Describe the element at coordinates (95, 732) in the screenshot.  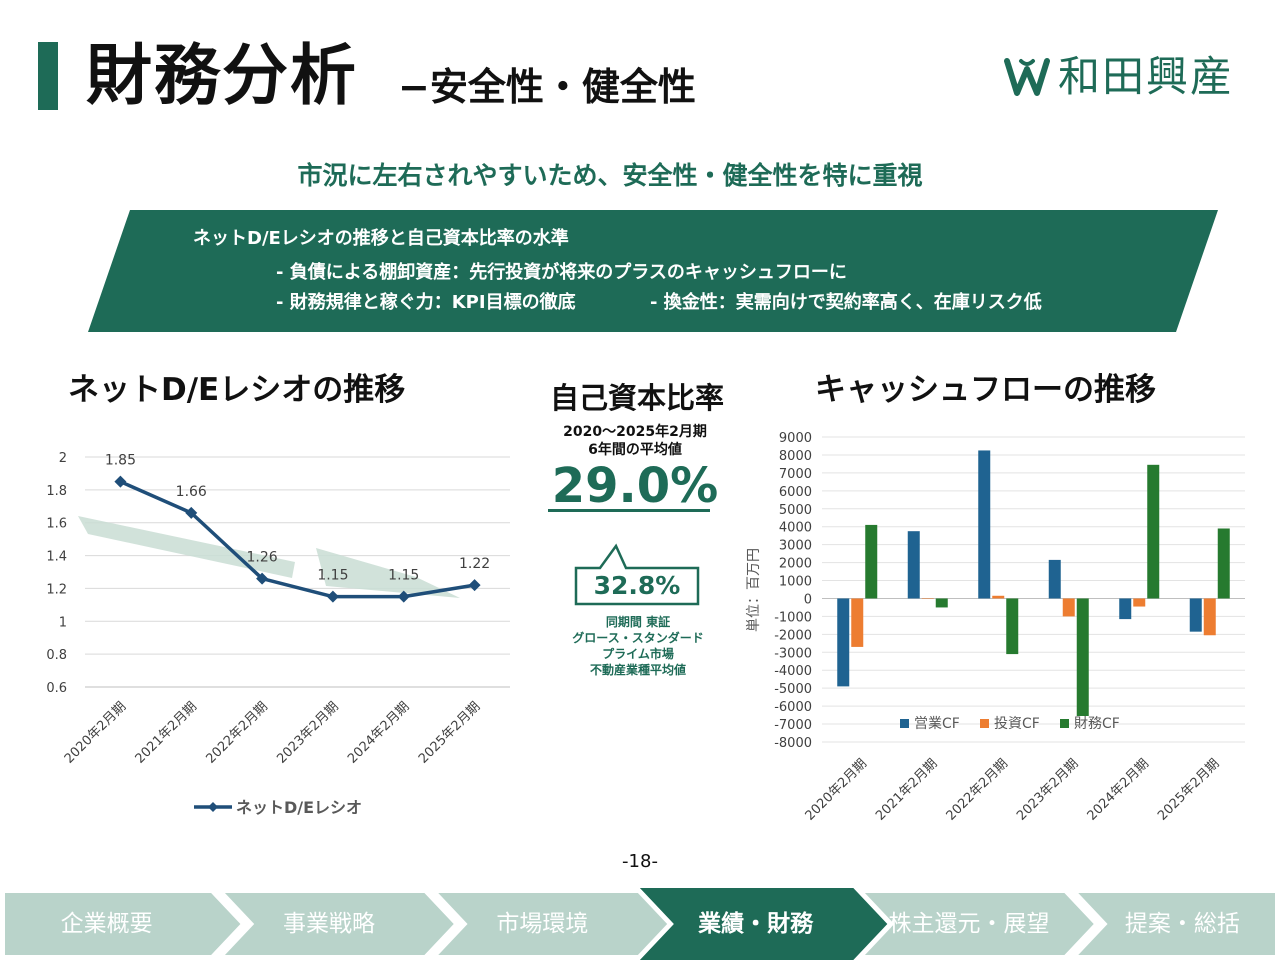
I see `de-x-tick-label: 2020年2月期` at that location.